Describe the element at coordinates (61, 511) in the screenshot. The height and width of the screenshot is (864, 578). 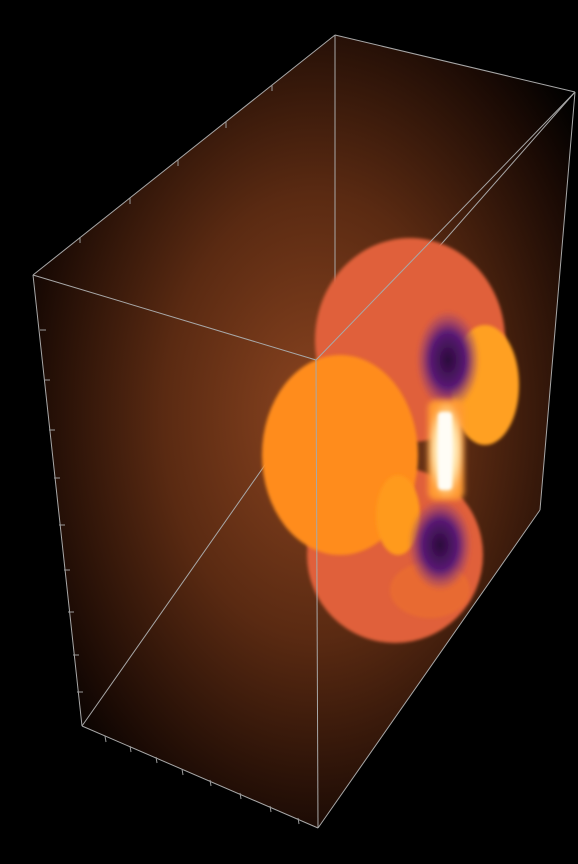
I see `axis-ticks-left` at that location.